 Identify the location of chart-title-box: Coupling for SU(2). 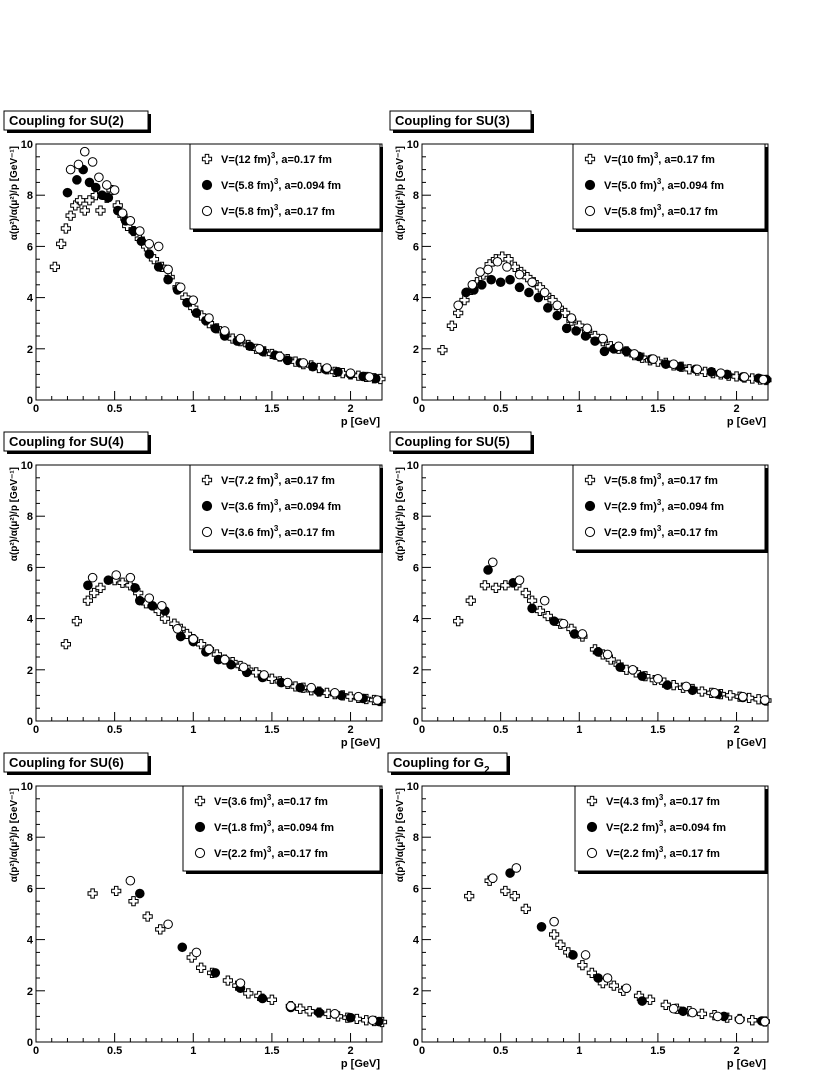
(77, 121).